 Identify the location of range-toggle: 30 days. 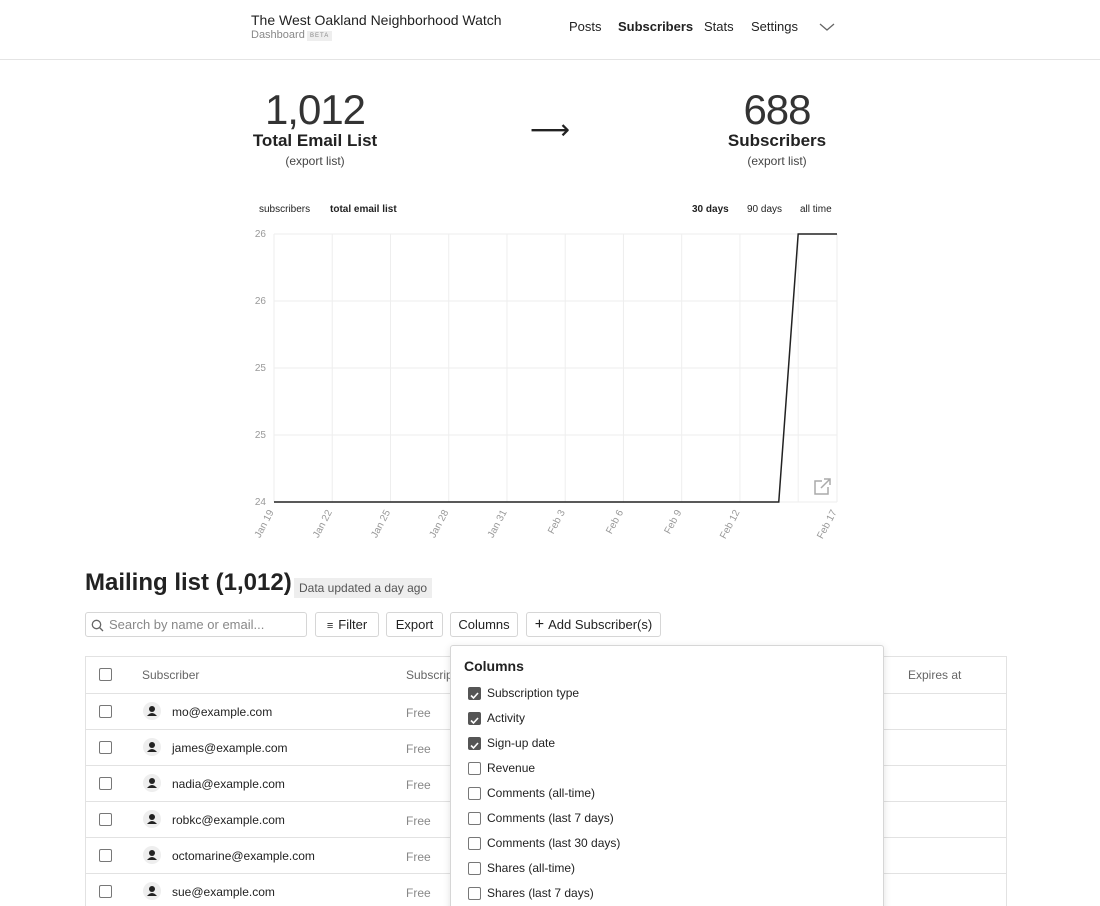
(710, 209).